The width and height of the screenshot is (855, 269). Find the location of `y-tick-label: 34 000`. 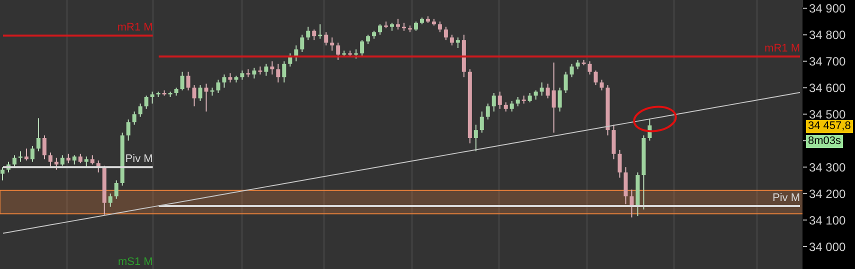

y-tick-label: 34 000 is located at coordinates (827, 247).